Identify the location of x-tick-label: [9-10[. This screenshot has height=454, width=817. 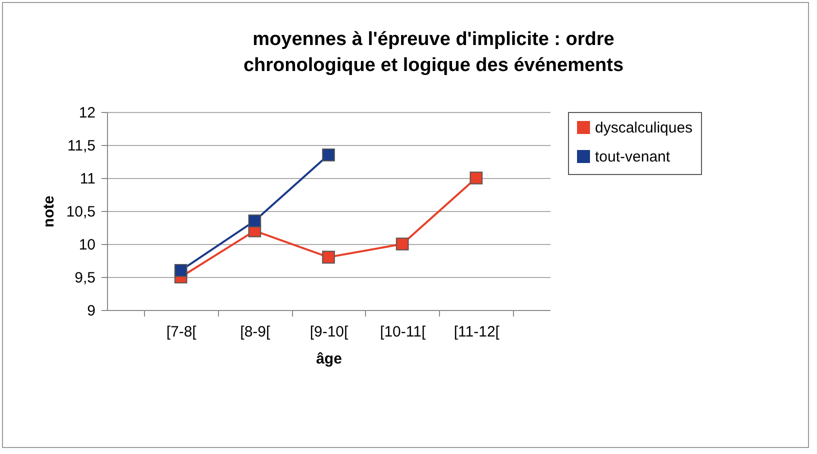
(330, 332).